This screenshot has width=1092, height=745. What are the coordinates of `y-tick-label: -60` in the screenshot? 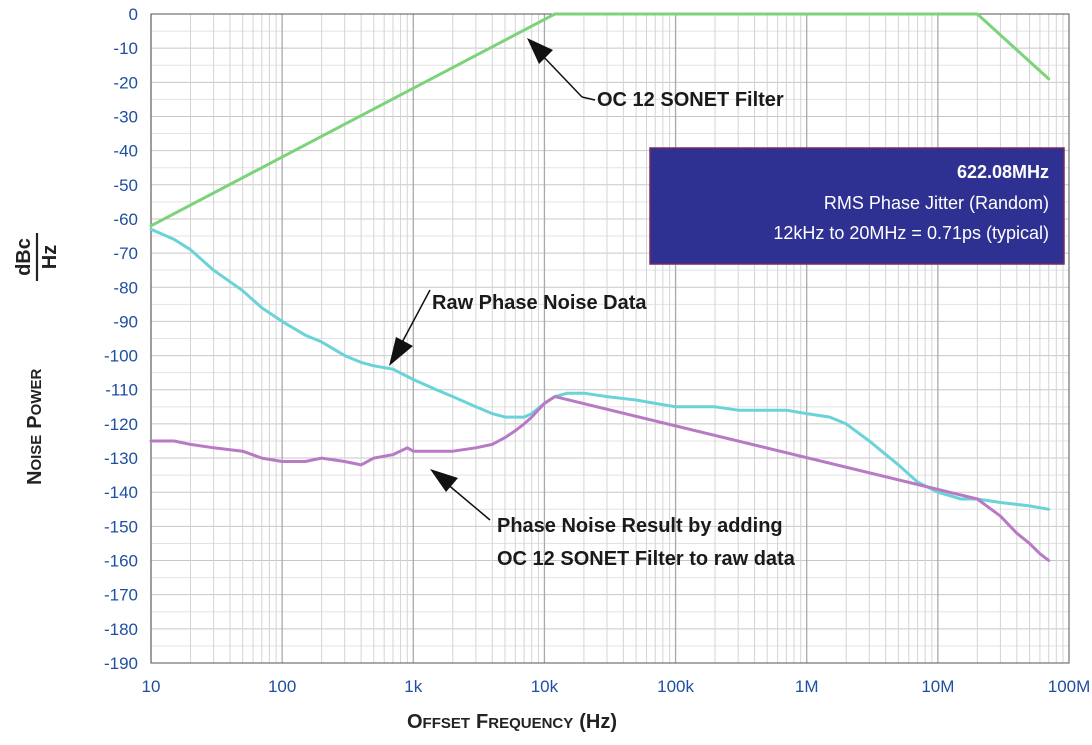 It's located at (125, 219).